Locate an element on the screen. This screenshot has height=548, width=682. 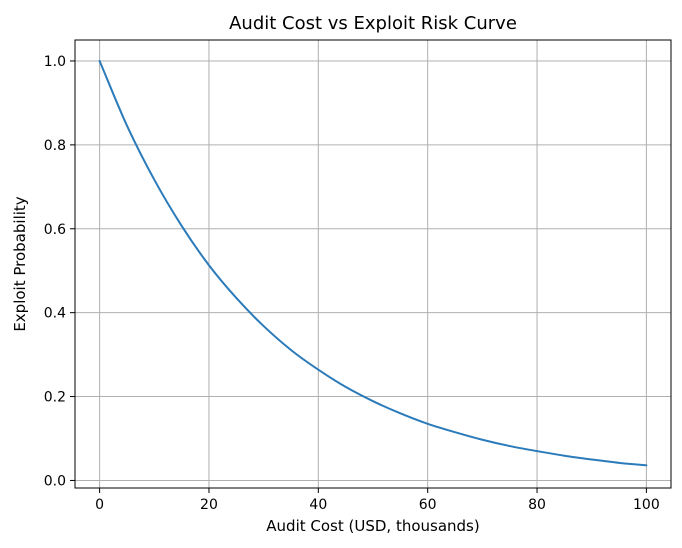
x-tick-label: 60 is located at coordinates (428, 505).